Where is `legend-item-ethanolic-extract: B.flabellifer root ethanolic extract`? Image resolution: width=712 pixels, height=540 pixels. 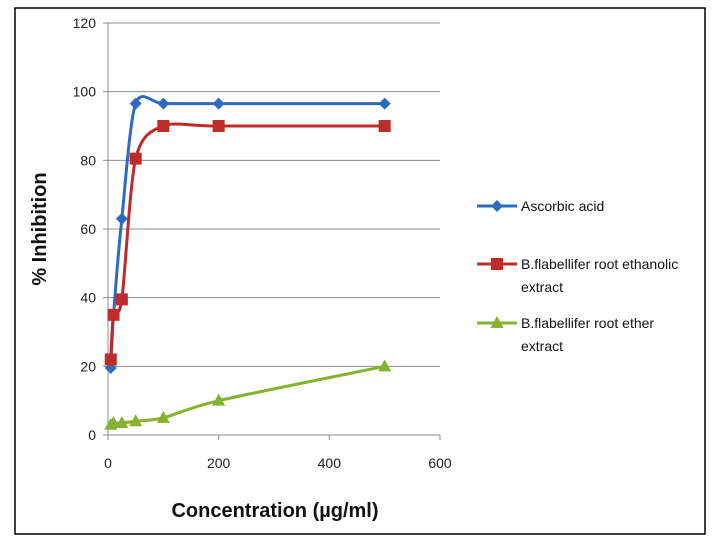
legend-item-ethanolic-extract: B.flabellifer root ethanolic extract is located at coordinates (577, 275).